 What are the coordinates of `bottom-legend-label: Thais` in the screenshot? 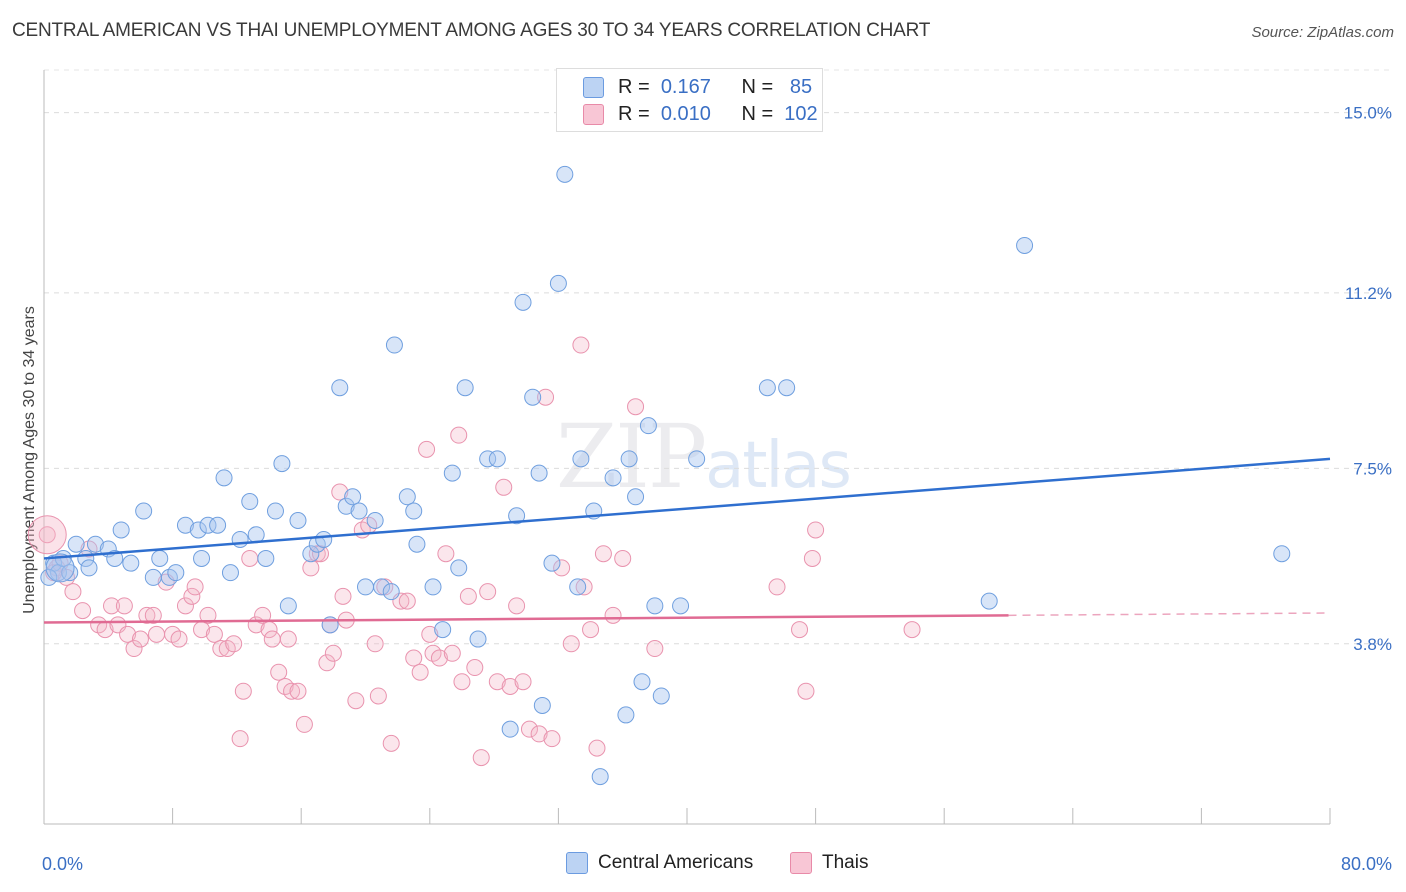 It's located at (845, 862).